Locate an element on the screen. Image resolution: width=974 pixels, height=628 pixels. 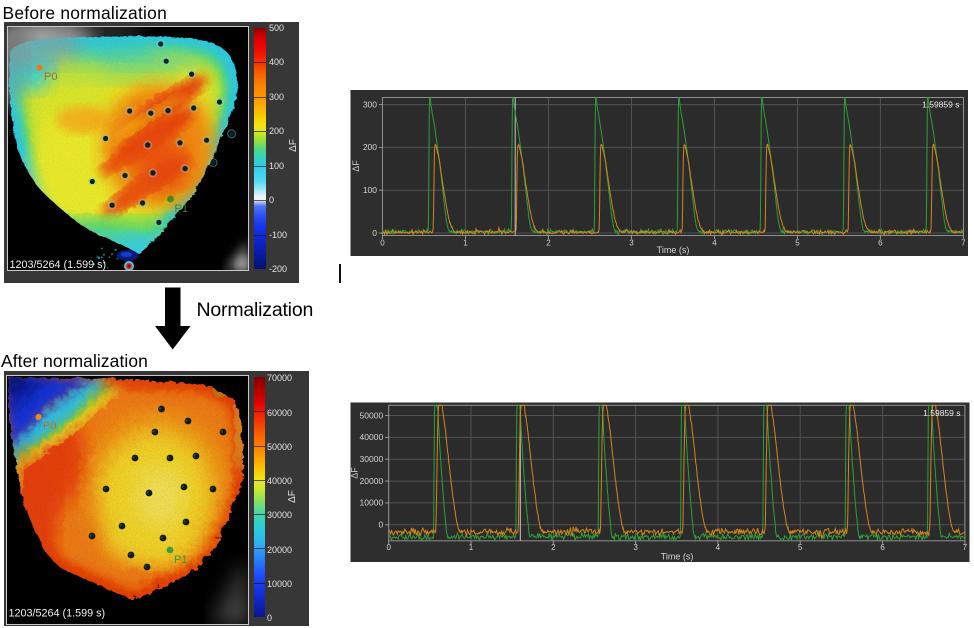
svg-text: 30000 is located at coordinates (372, 459).